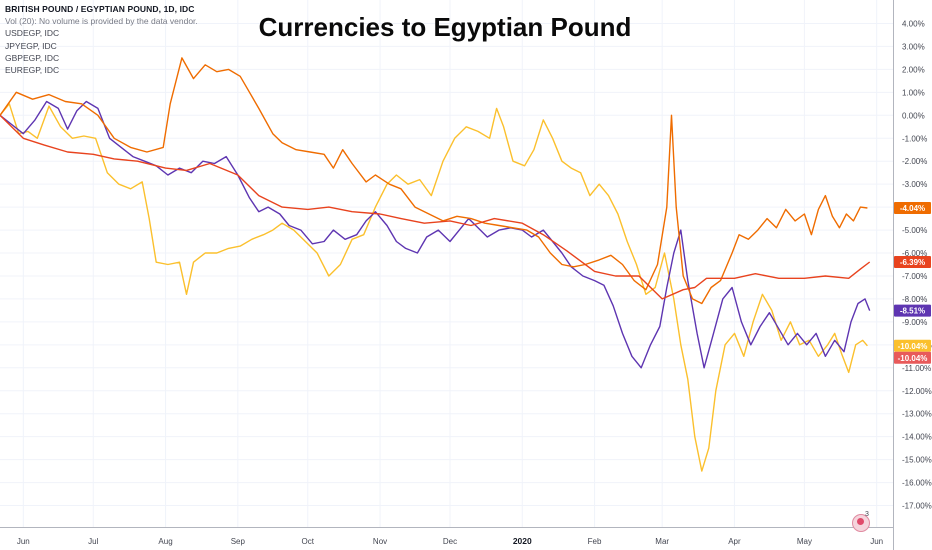 The image size is (932, 550). Describe the element at coordinates (913, 115) in the screenshot. I see `y-tick-label: 0.00%` at that location.